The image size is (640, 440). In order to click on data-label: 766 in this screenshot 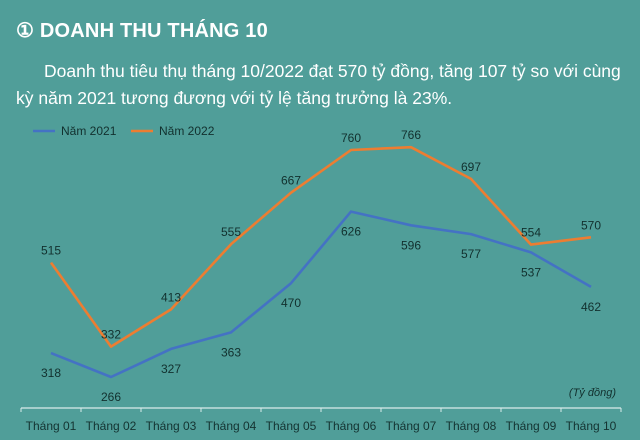, I will do `click(411, 135)`.